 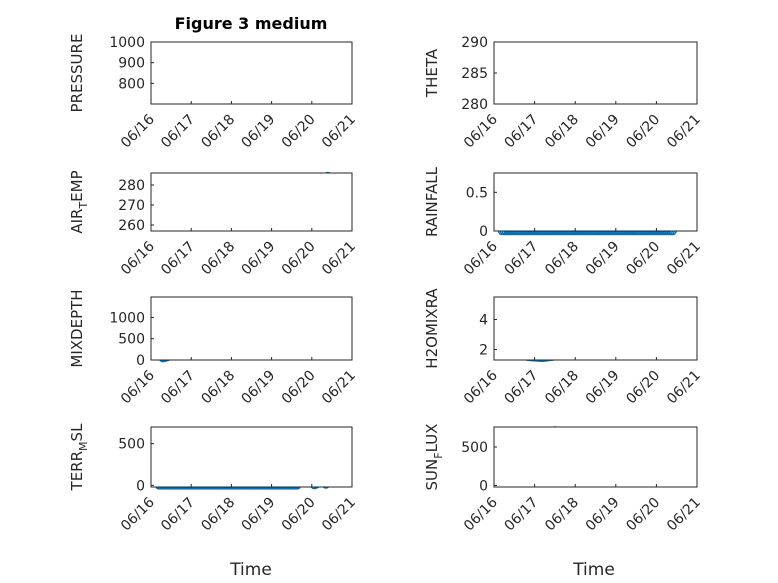 I want to click on y-tick-label: 260, so click(x=131, y=226).